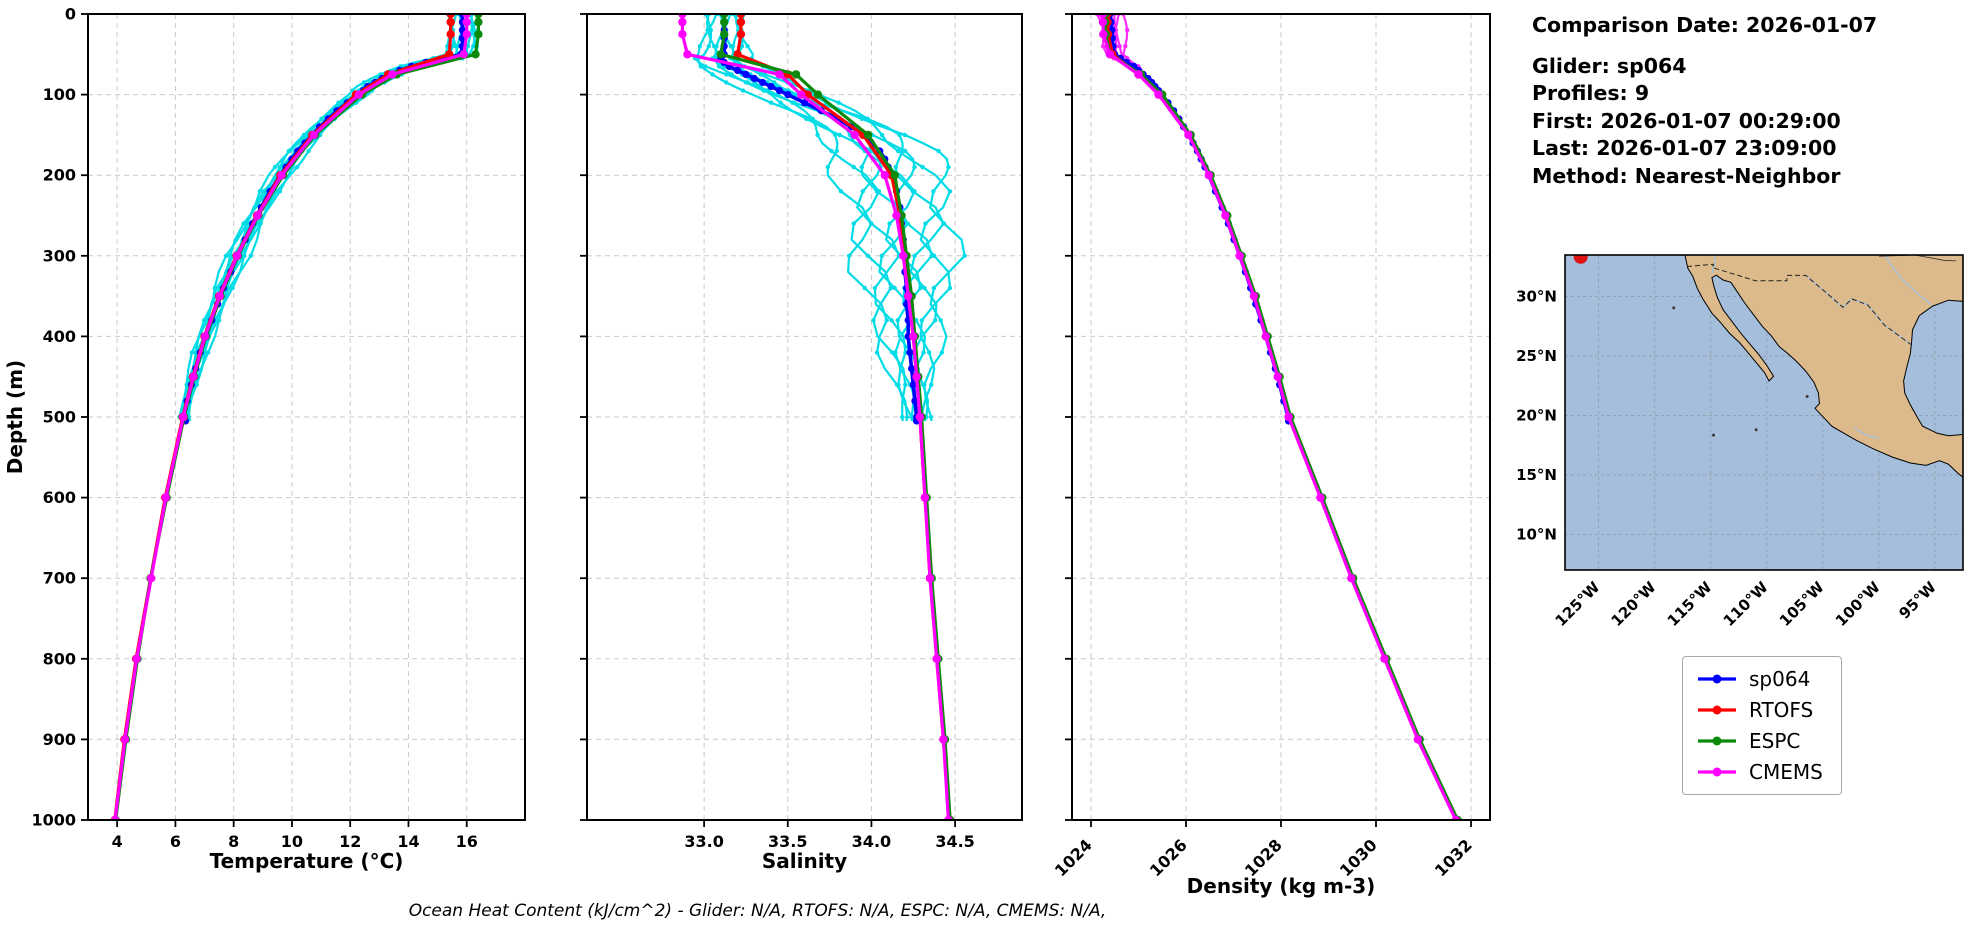 Image resolution: width=1978 pixels, height=934 pixels. Describe the element at coordinates (1686, 120) in the screenshot. I see `first-profile-time-text: First: 2026-01-07 00:29:00` at that location.